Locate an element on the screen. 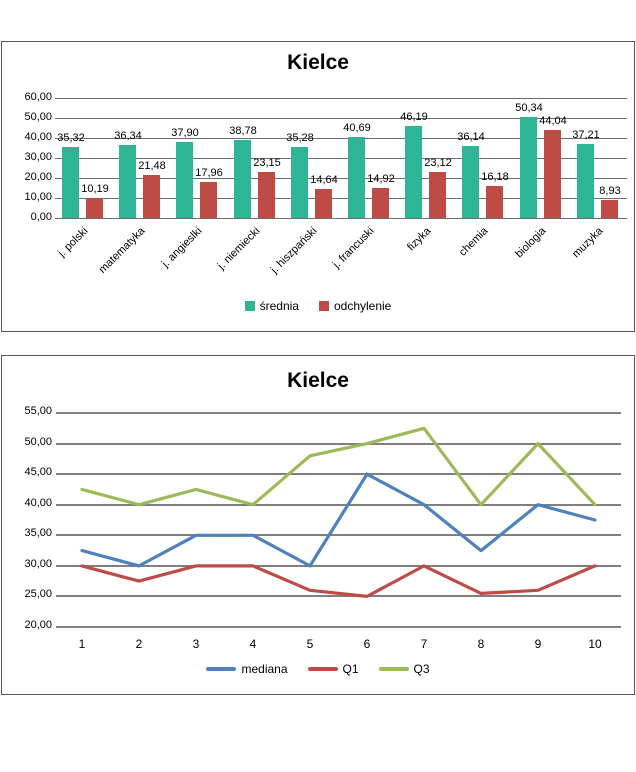  odchylenie-swatch-icon is located at coordinates (323, 306).